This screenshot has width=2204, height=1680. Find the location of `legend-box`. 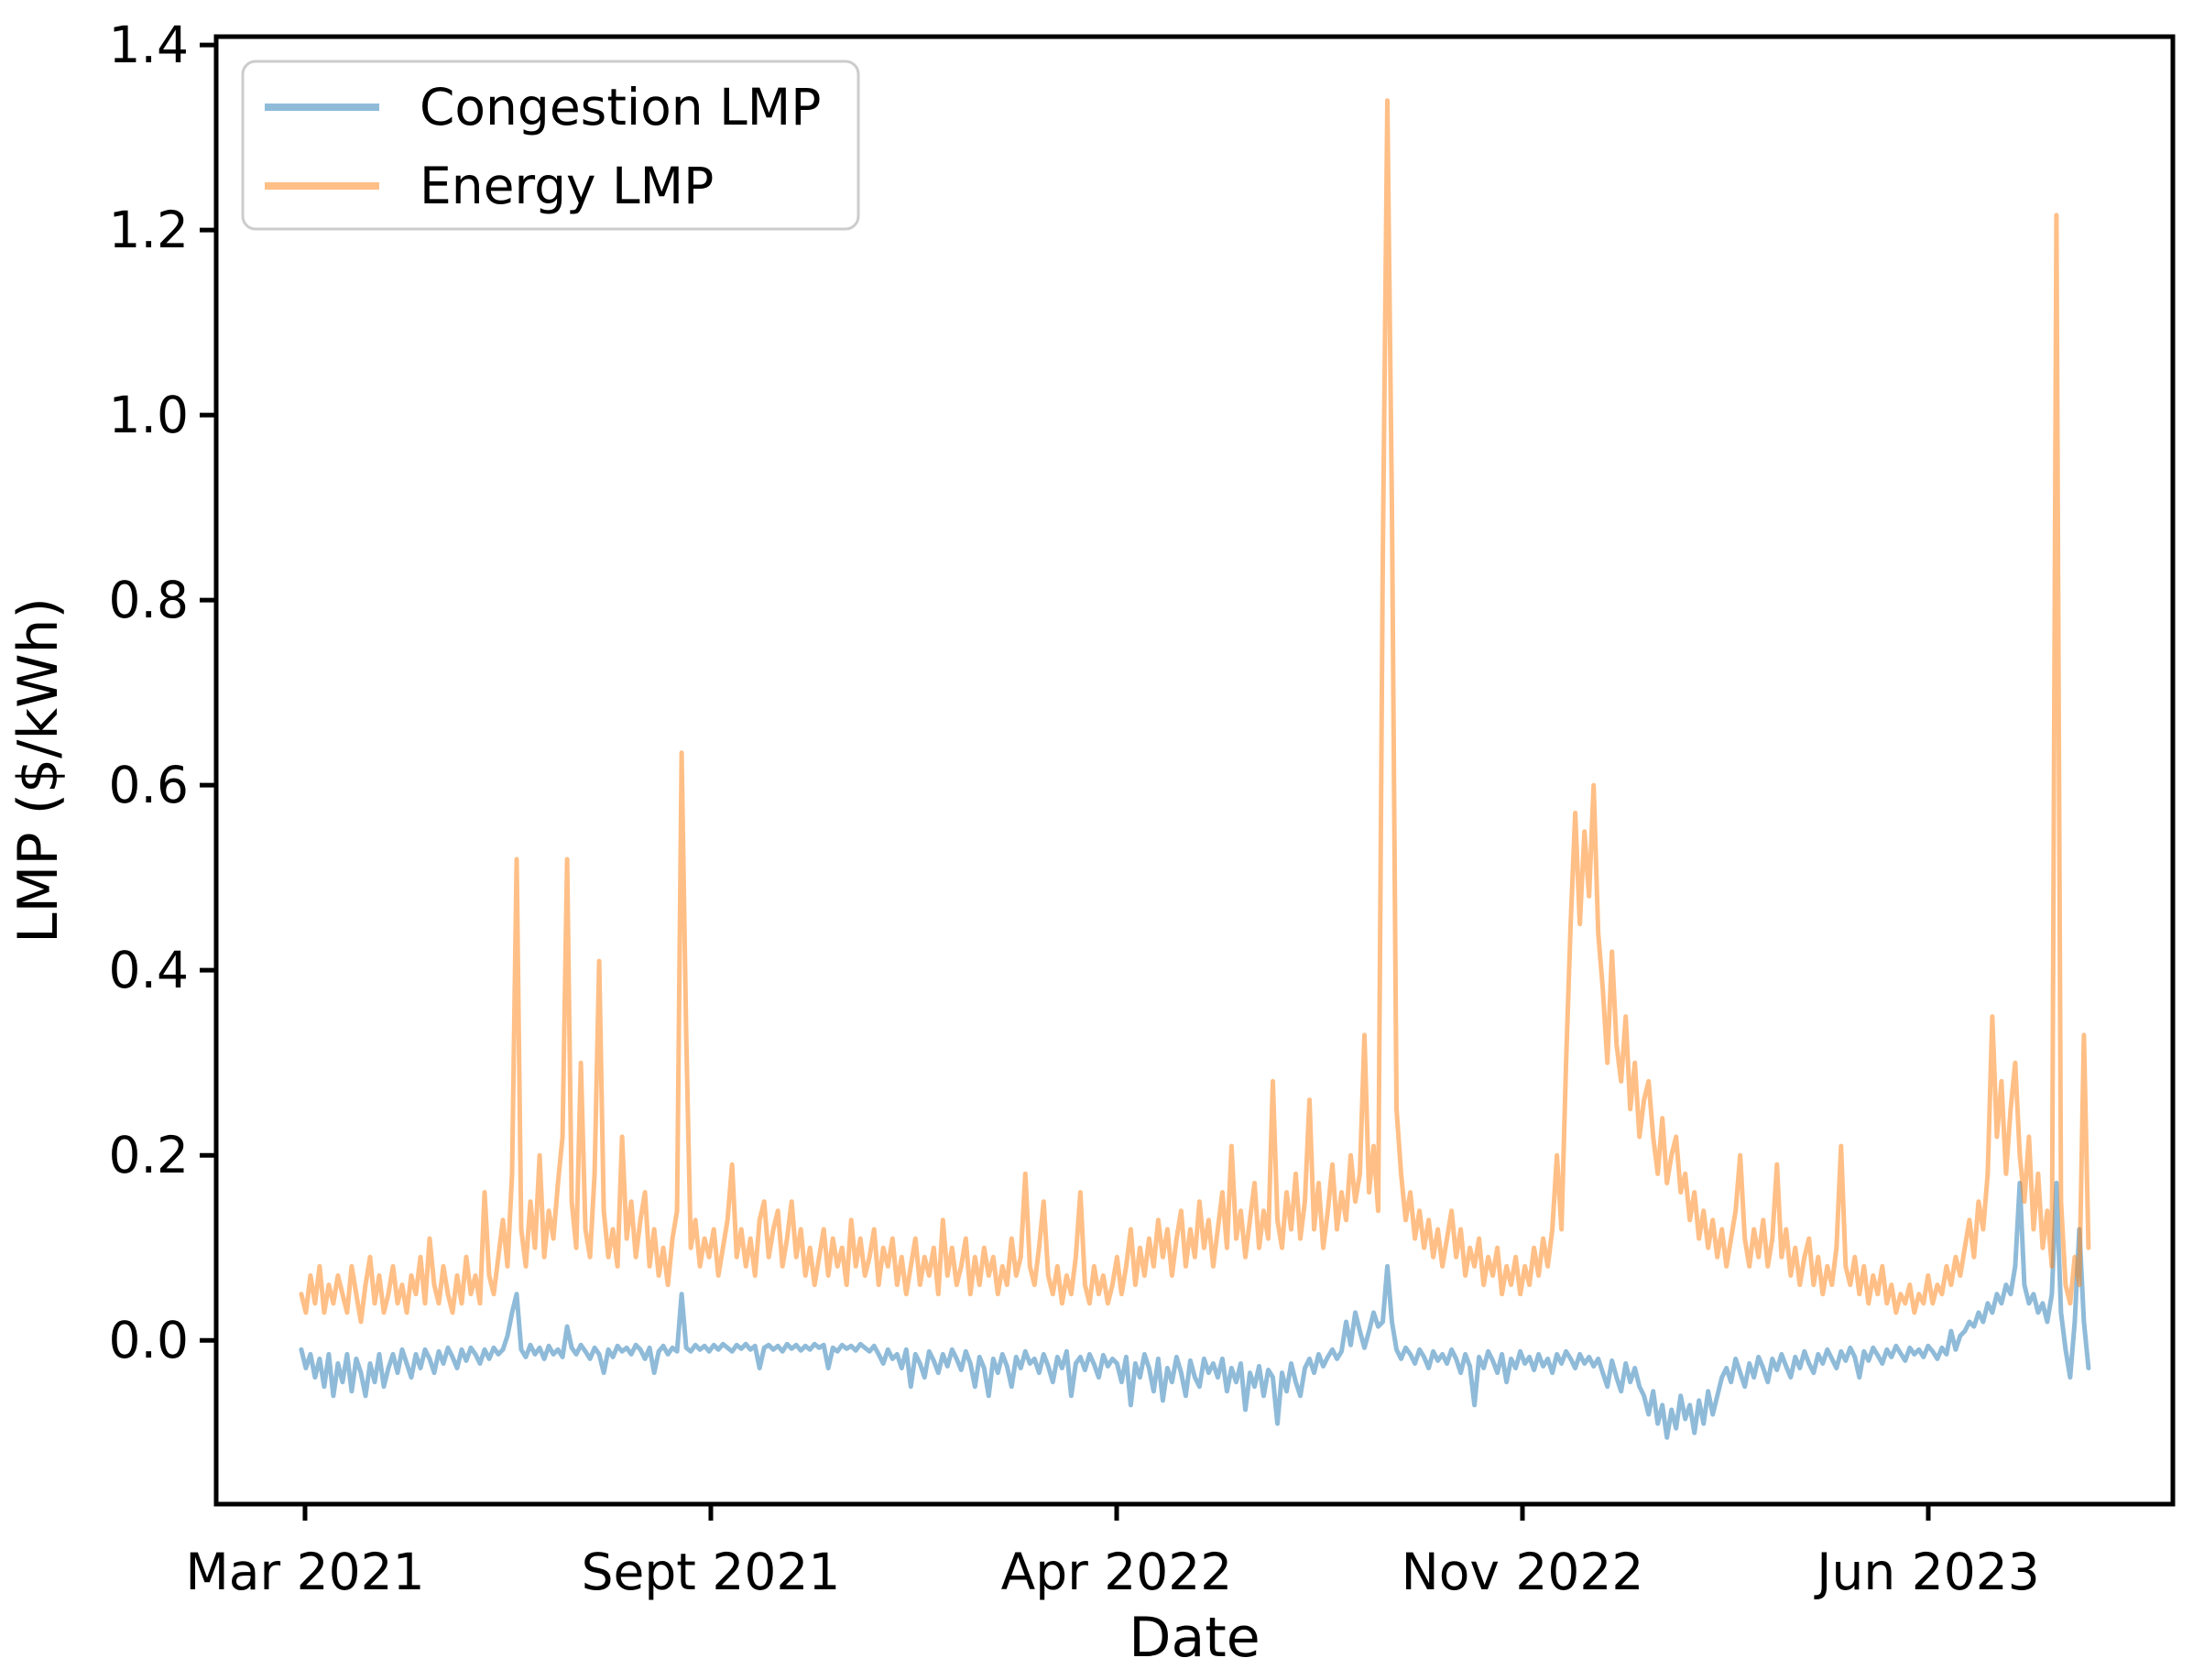

legend-box is located at coordinates (550, 145).